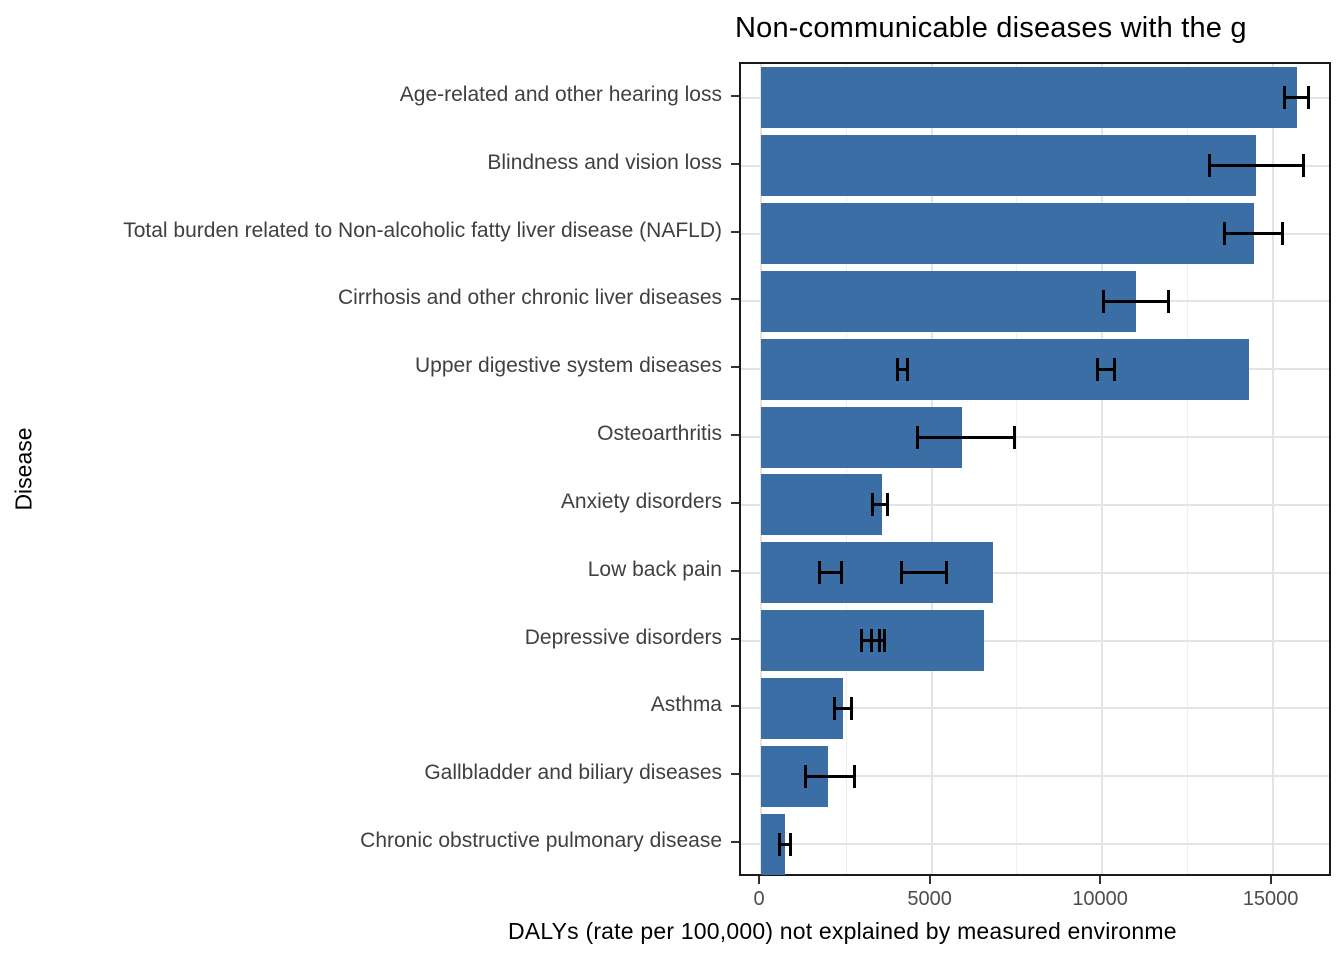 This screenshot has height=960, width=1344. I want to click on y-tick-label: Chronic obstructive pulmonary disease, so click(541, 841).